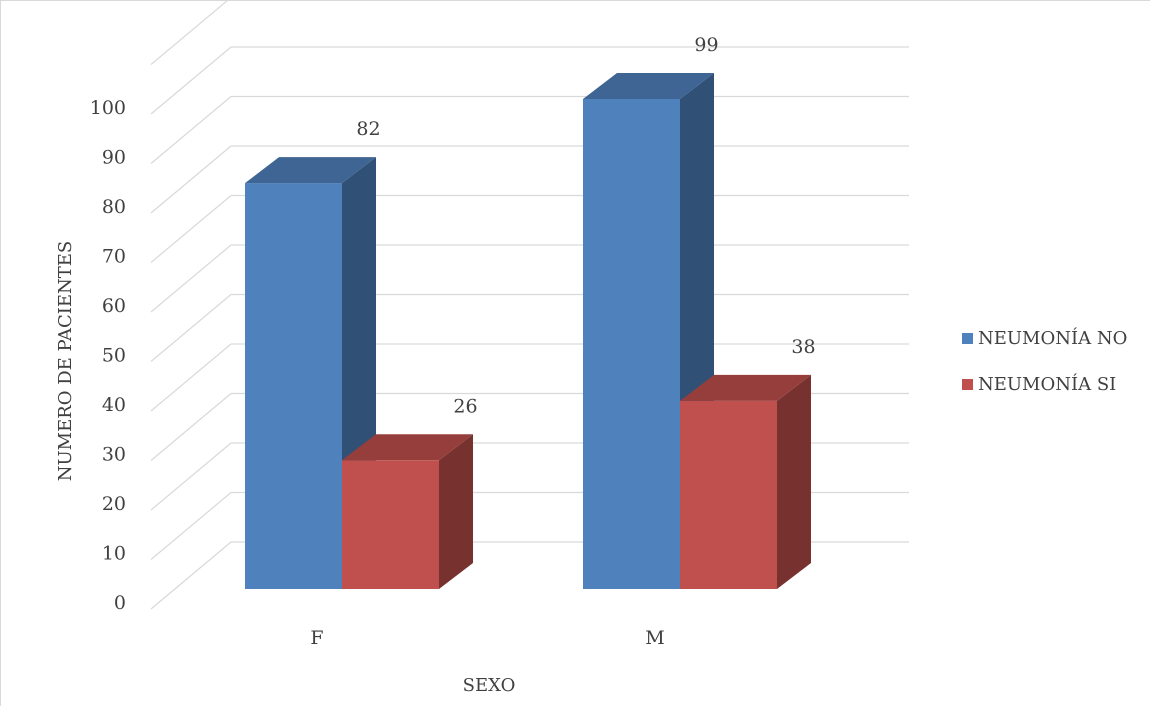 The width and height of the screenshot is (1150, 712). I want to click on y-tick-label: 0, so click(120, 603).